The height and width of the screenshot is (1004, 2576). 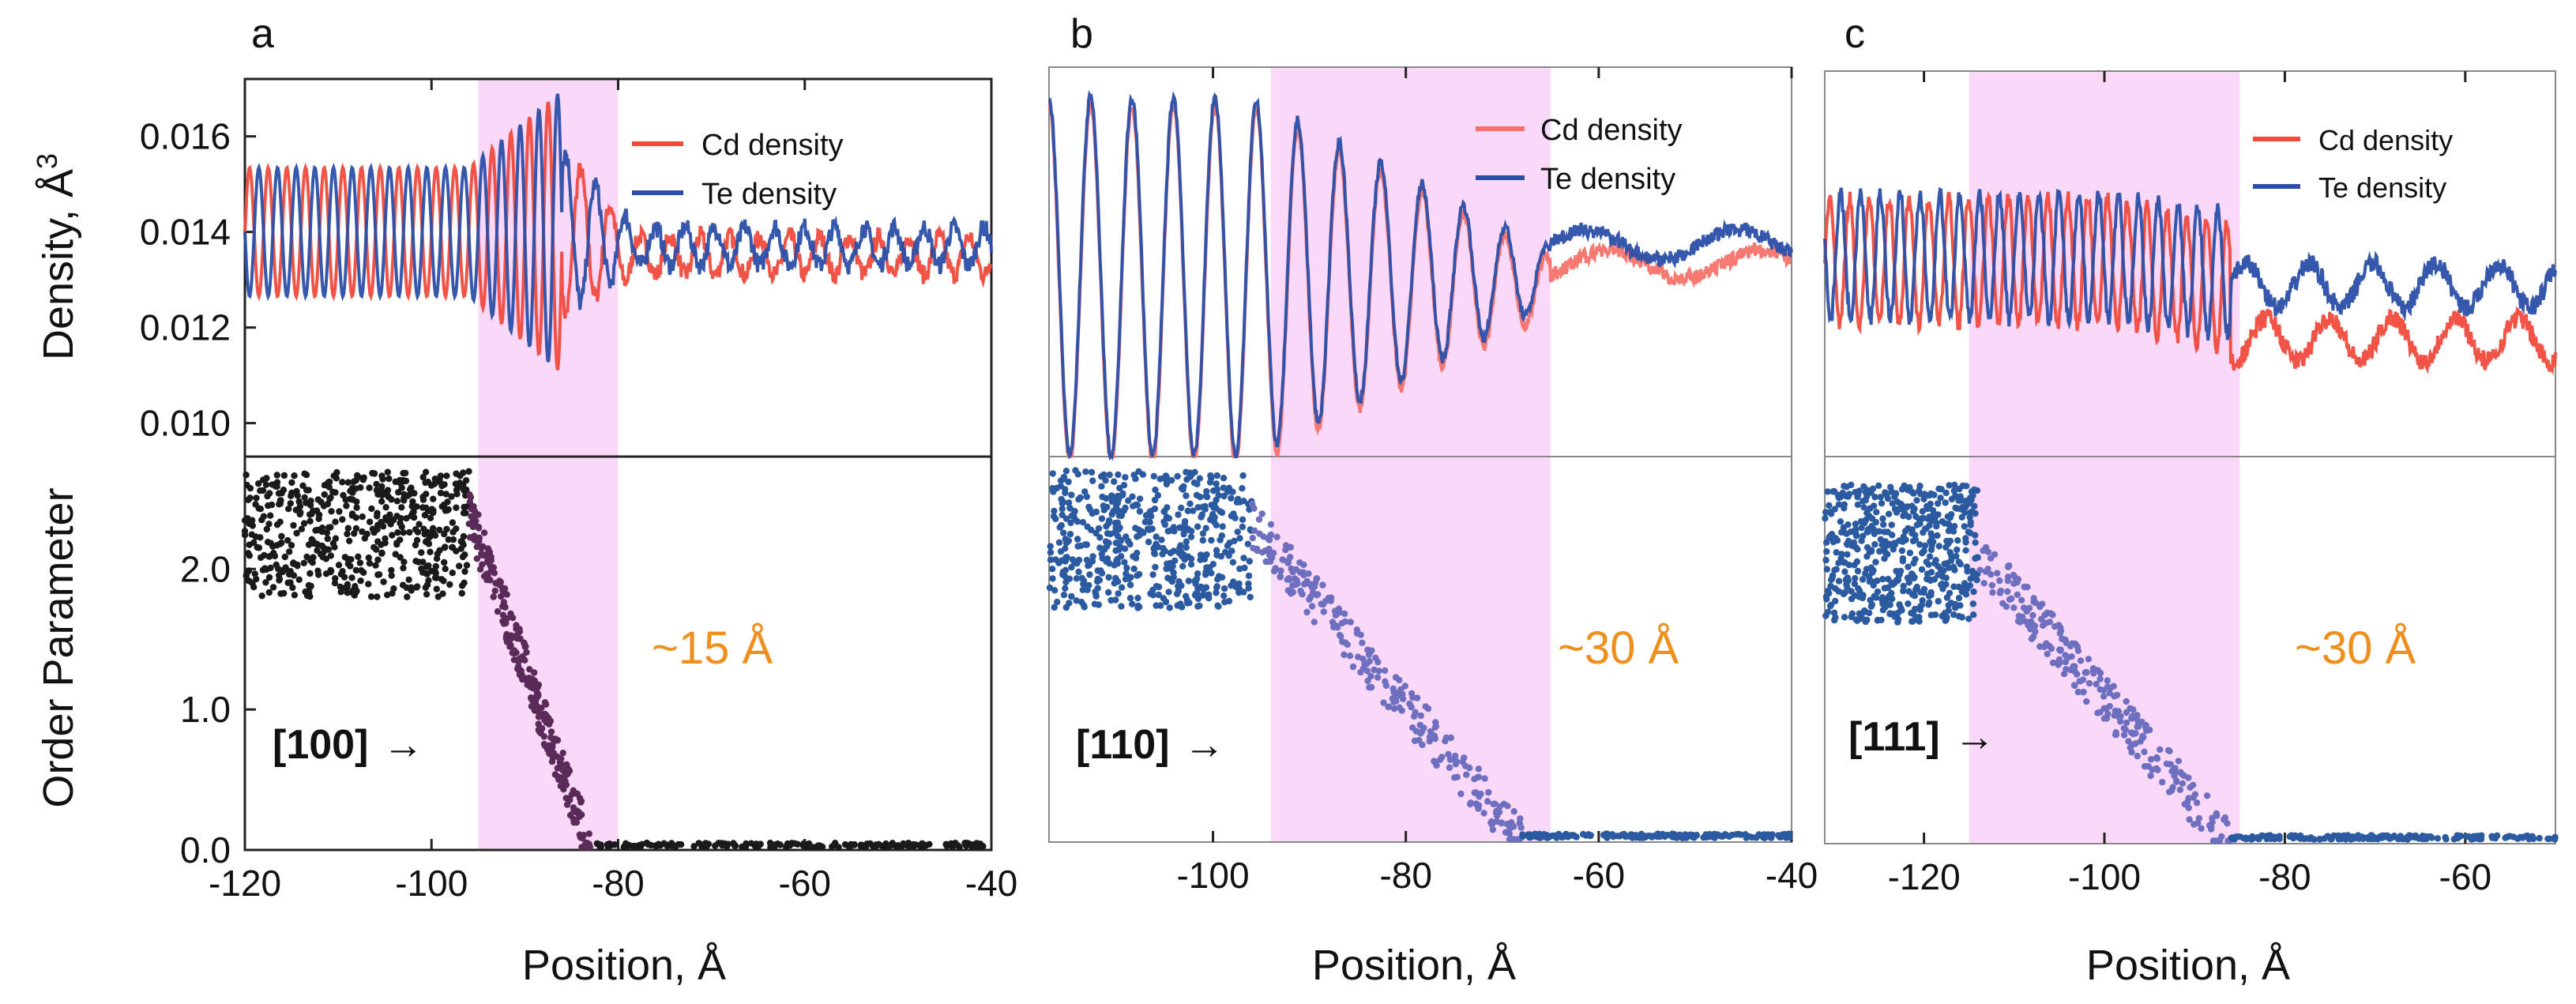 What do you see at coordinates (1925, 877) in the screenshot?
I see `x-tick-label: -120` at bounding box center [1925, 877].